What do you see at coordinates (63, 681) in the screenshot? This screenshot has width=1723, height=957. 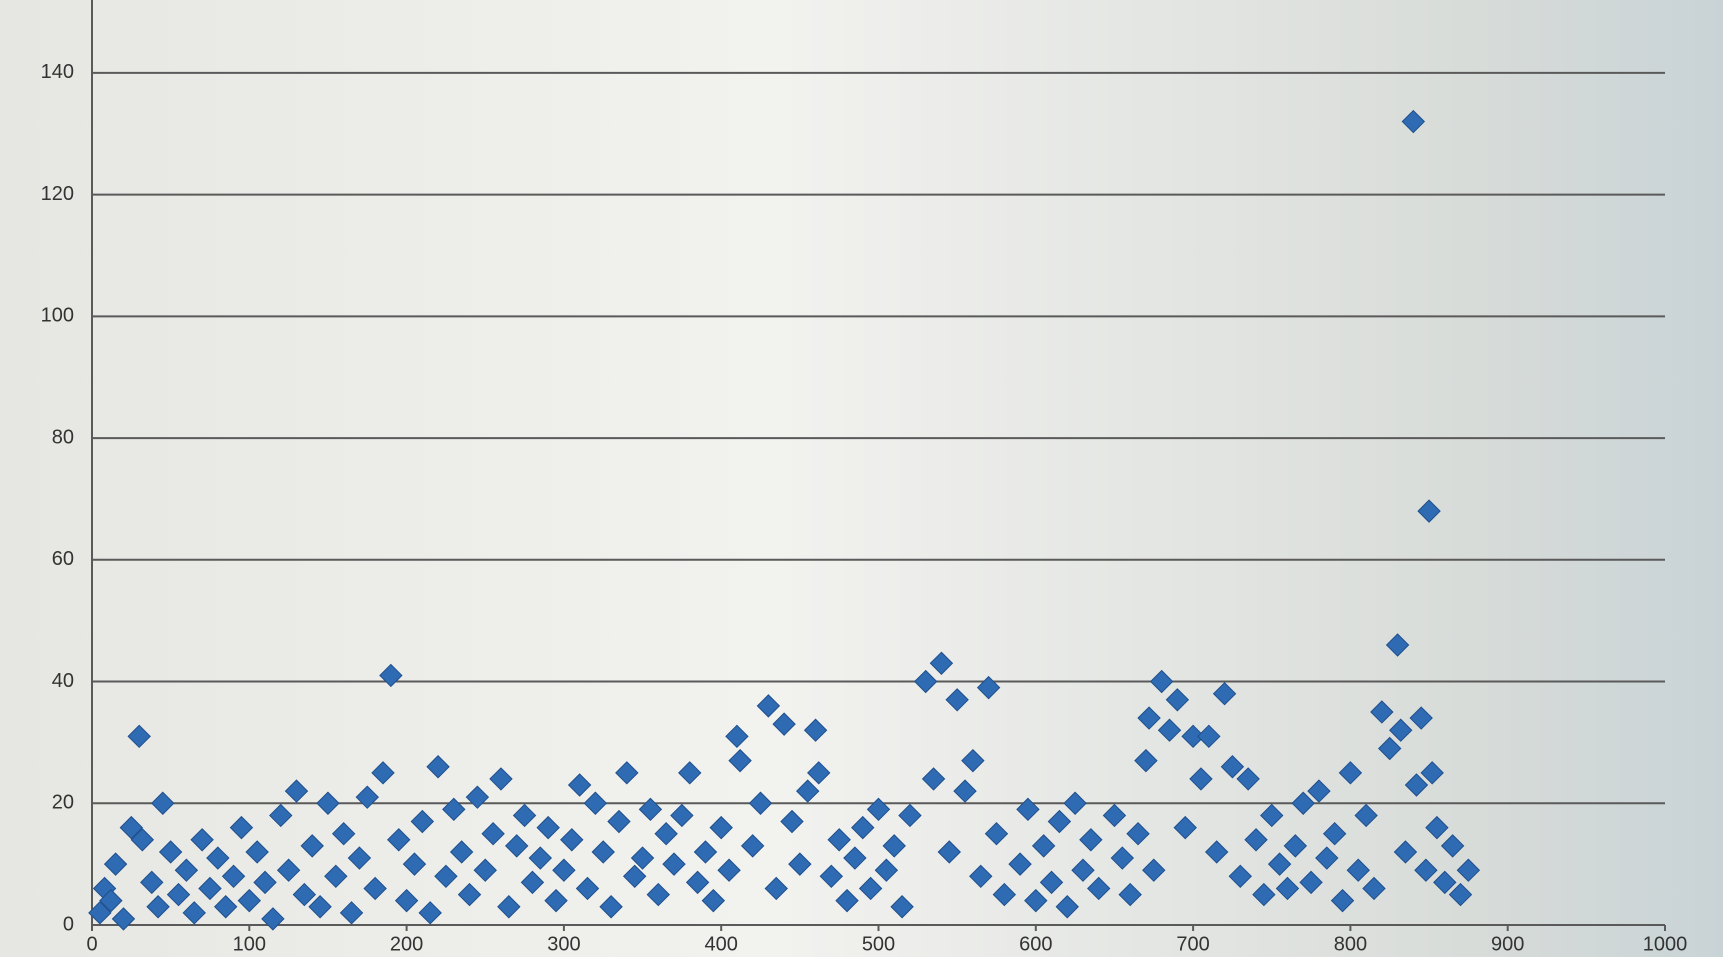 I see `y-tick-label: 40` at bounding box center [63, 681].